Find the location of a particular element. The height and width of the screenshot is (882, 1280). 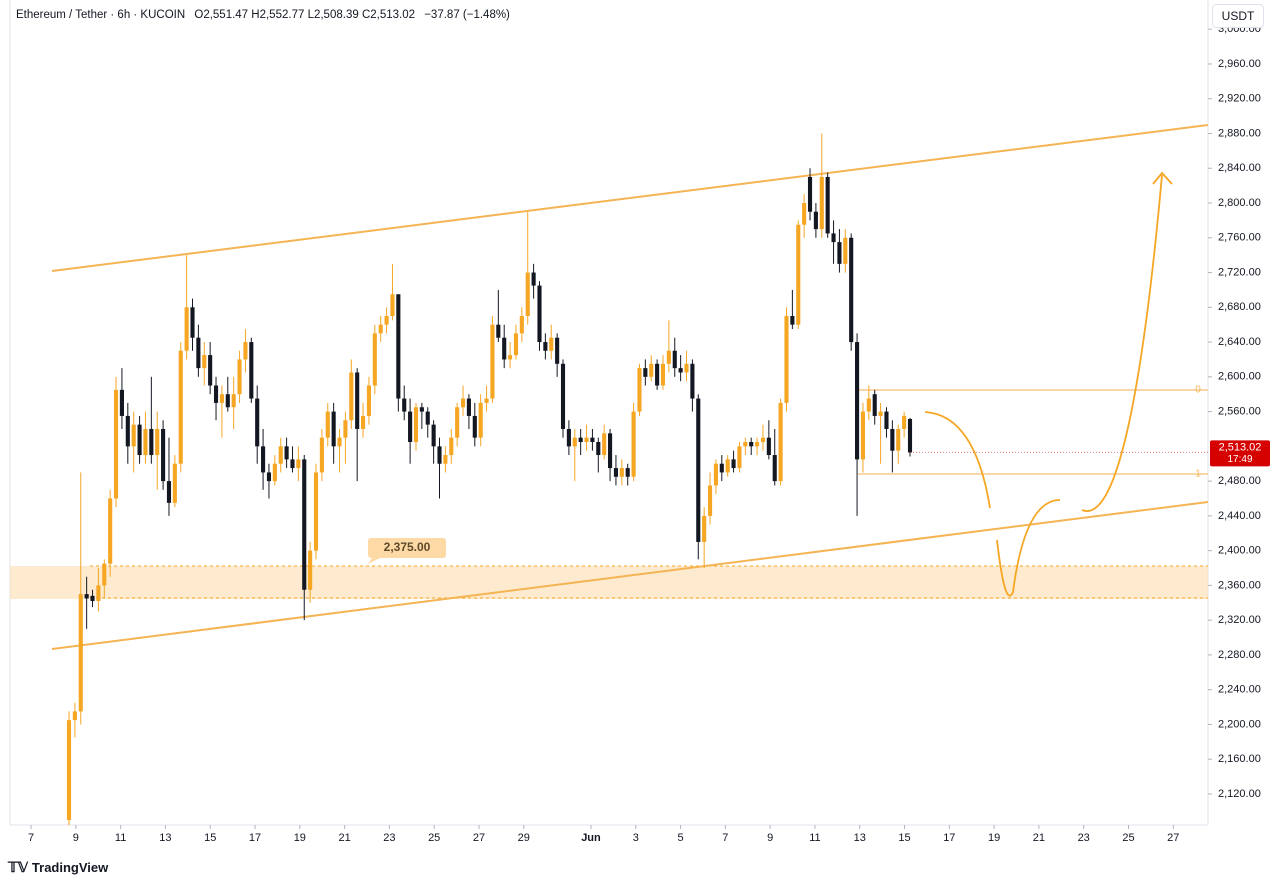

y-tick-label: 2,560.00 is located at coordinates (1239, 411).